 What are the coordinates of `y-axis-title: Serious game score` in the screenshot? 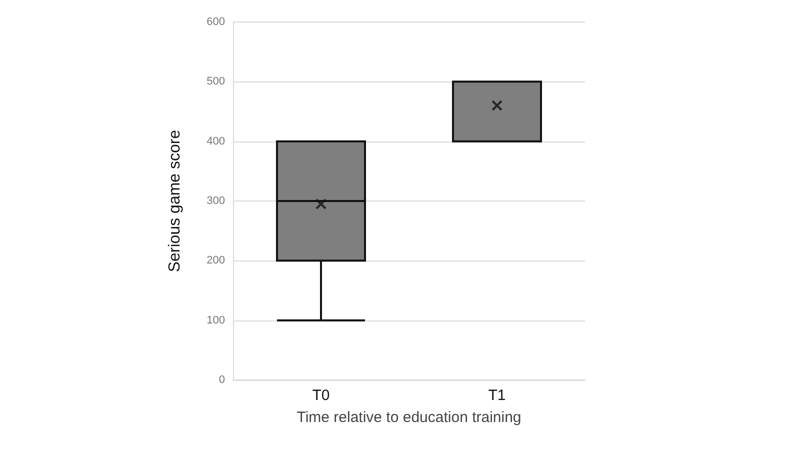 It's located at (175, 201).